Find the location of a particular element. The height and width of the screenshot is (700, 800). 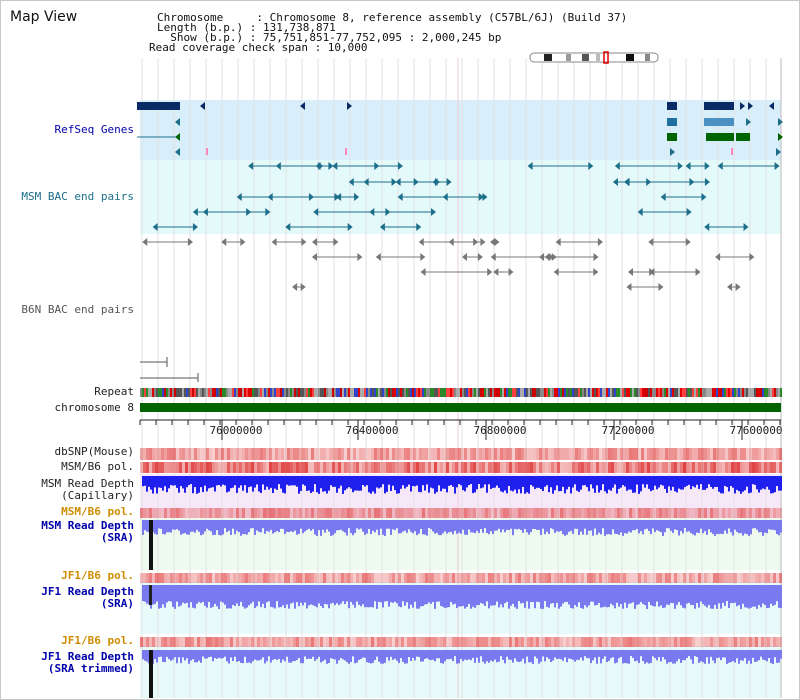

track-label-dbsnp: dbSNP(Mouse) is located at coordinates (94, 451).